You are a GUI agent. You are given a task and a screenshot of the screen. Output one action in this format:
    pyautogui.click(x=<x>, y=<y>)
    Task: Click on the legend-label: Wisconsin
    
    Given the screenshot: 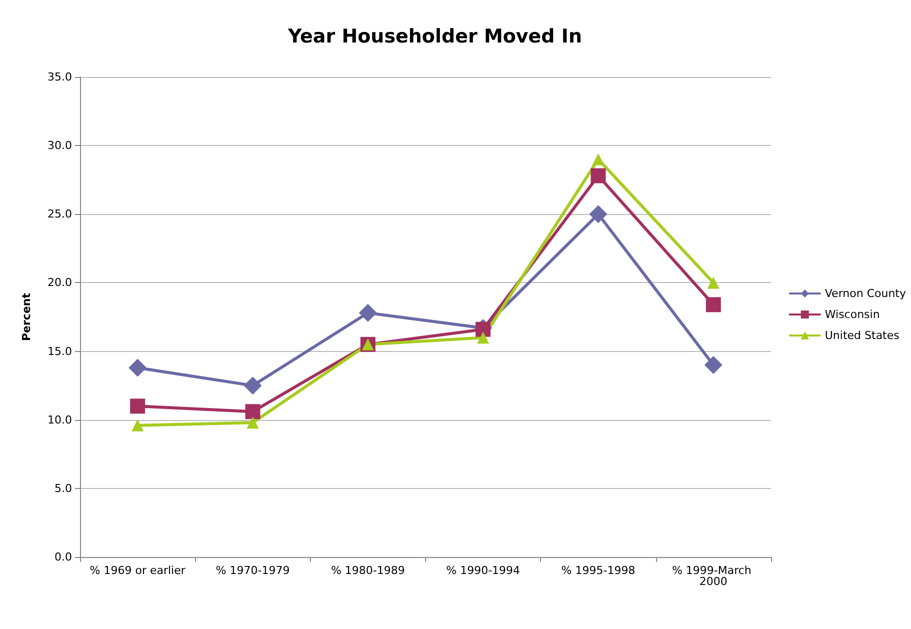 What is the action you would take?
    pyautogui.click(x=852, y=314)
    